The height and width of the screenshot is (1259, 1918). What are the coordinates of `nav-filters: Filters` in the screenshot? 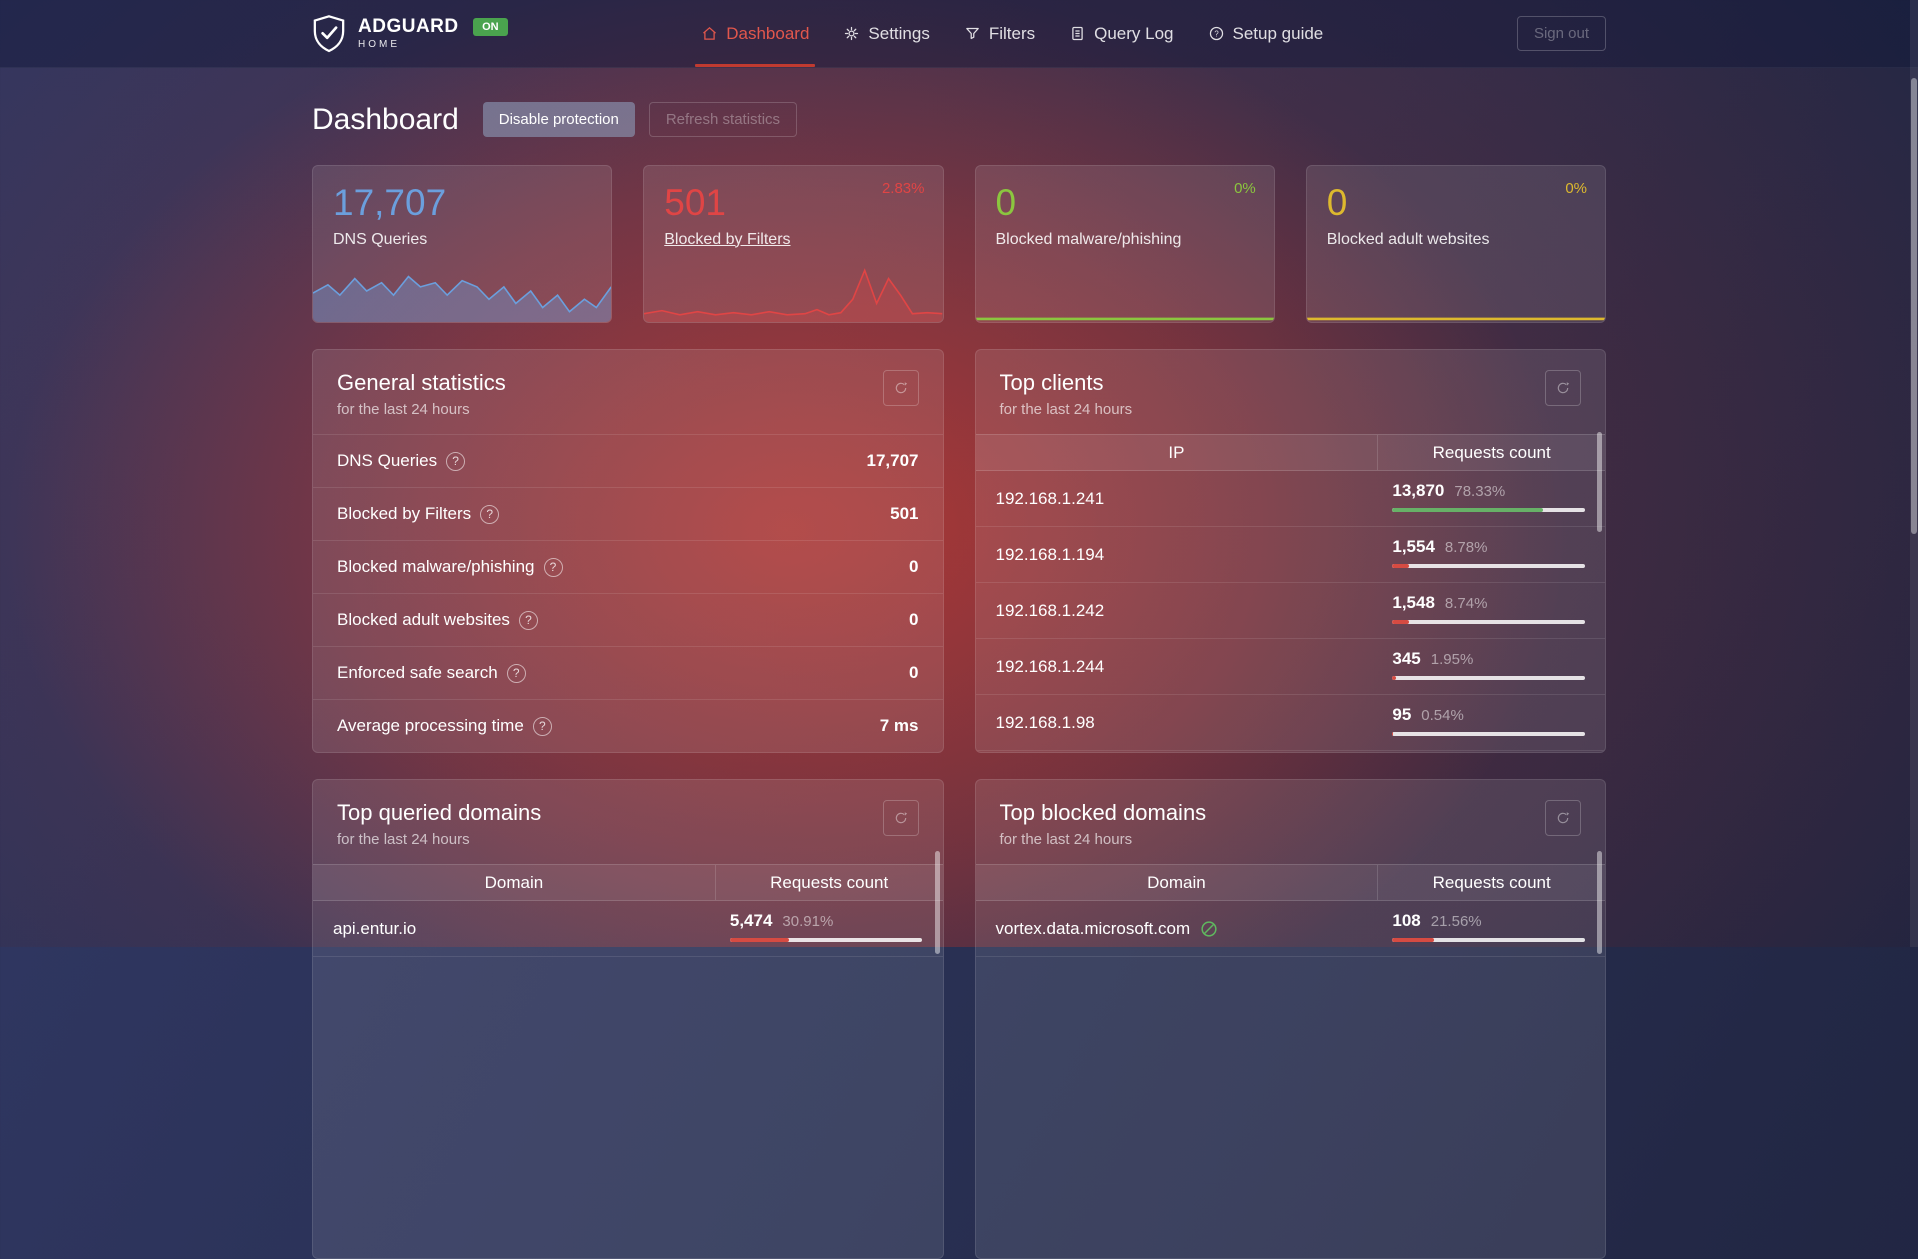 It's located at (999, 33).